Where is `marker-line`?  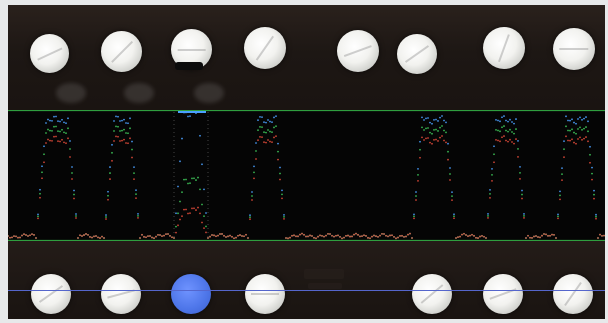 marker-line is located at coordinates (306, 290).